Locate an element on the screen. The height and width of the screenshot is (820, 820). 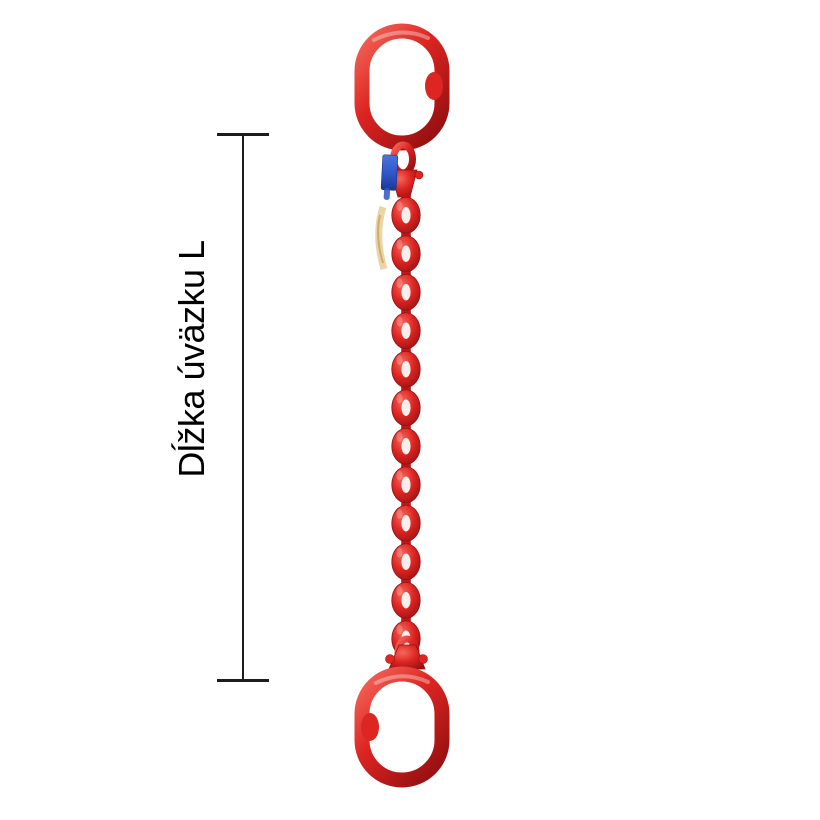
bottom-weld-bump is located at coordinates (370, 727).